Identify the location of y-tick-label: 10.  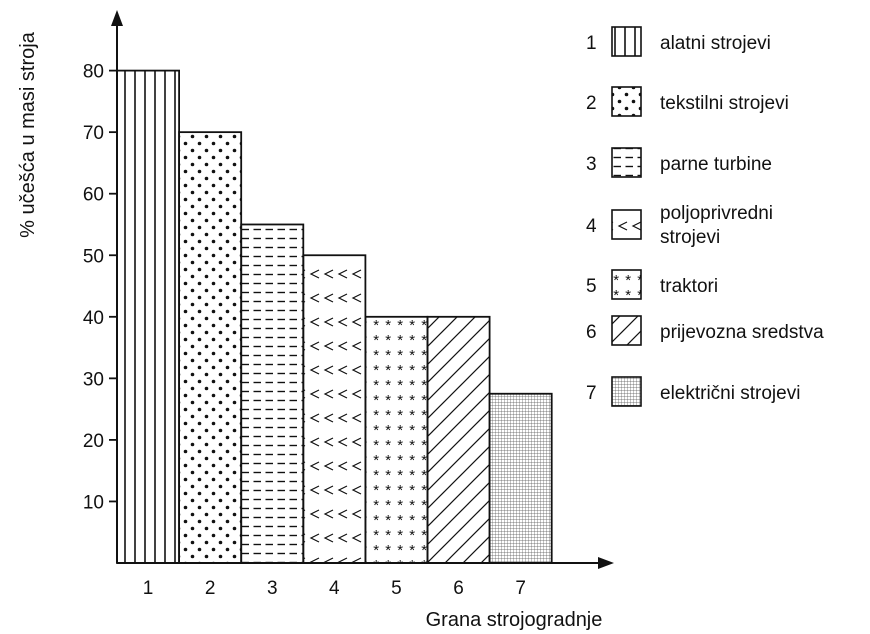
(93, 502).